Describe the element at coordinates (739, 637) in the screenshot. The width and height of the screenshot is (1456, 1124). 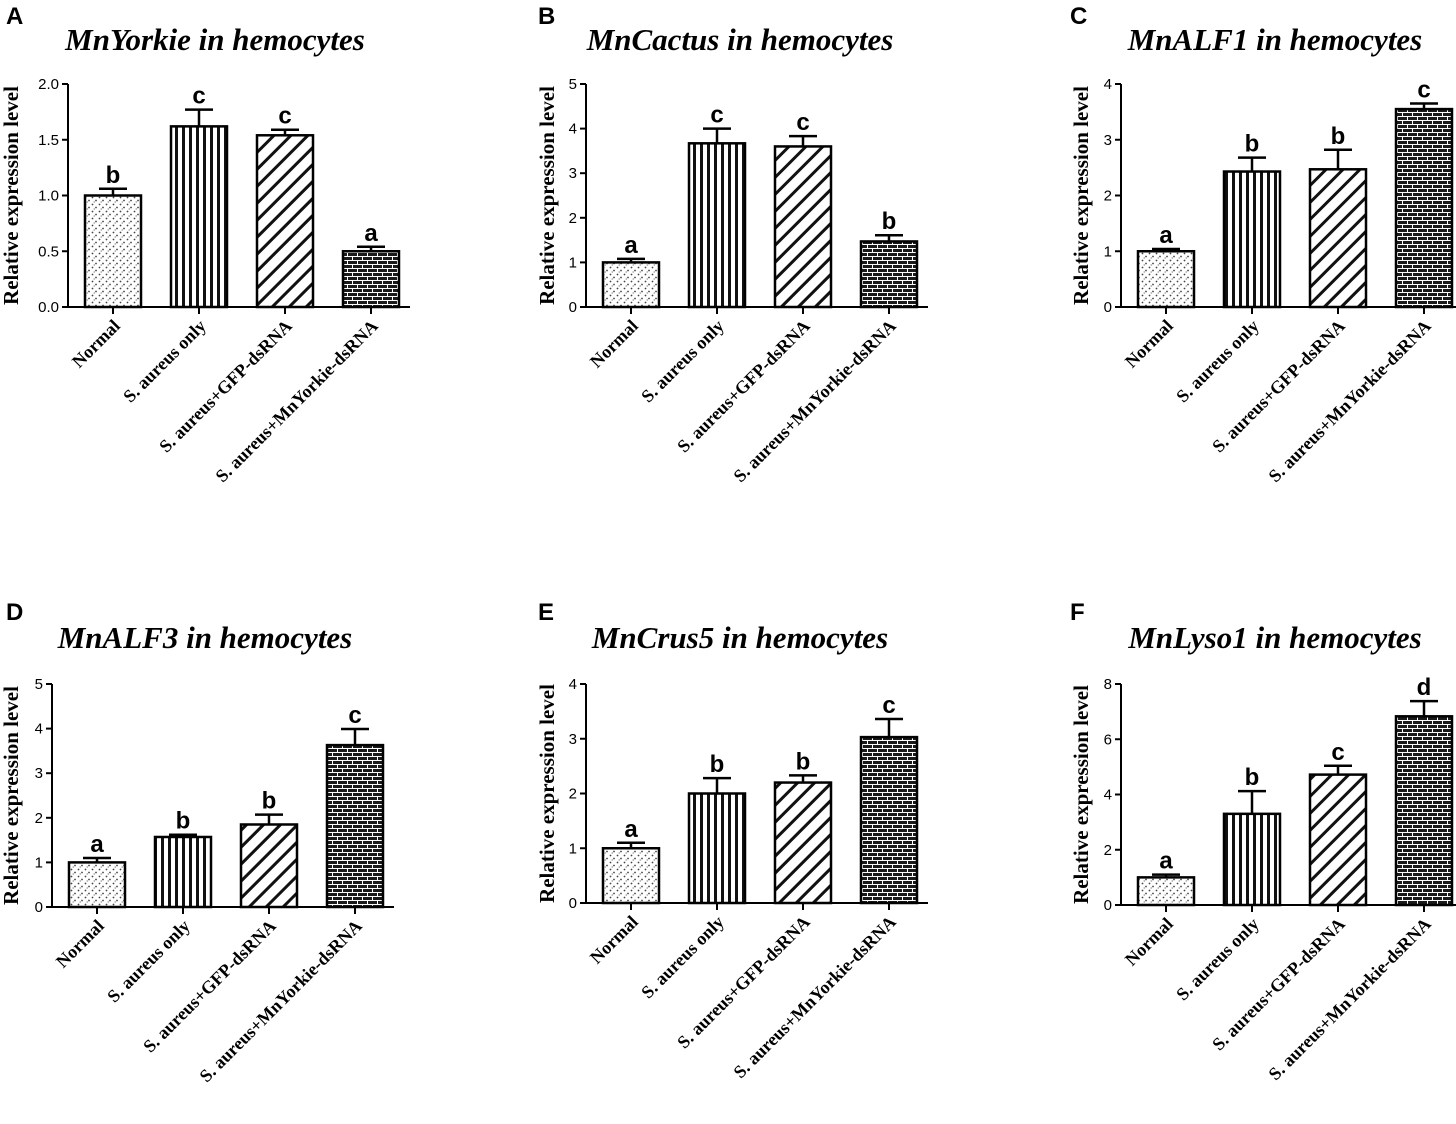
I see `chart-title: MnCrus5 in hemocytes` at that location.